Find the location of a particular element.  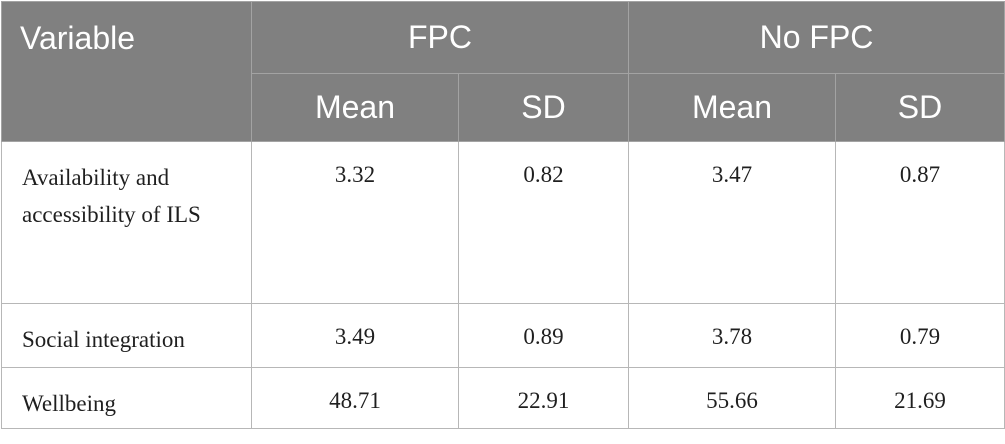

fpc-sd-cell: 0.89 is located at coordinates (543, 335).